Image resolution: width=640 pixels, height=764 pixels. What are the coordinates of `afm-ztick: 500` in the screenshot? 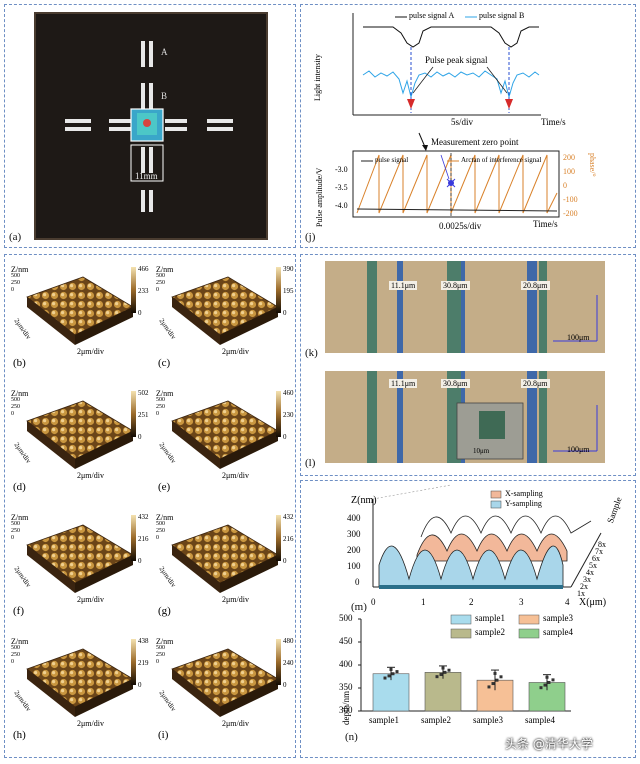 It's located at (160, 400).